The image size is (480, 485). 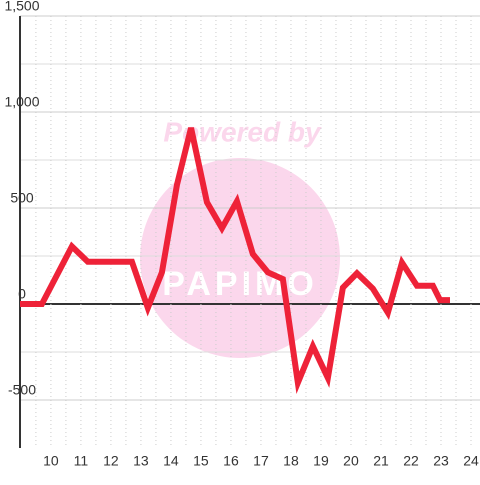 What do you see at coordinates (22, 198) in the screenshot?
I see `y-tick-label: 500` at bounding box center [22, 198].